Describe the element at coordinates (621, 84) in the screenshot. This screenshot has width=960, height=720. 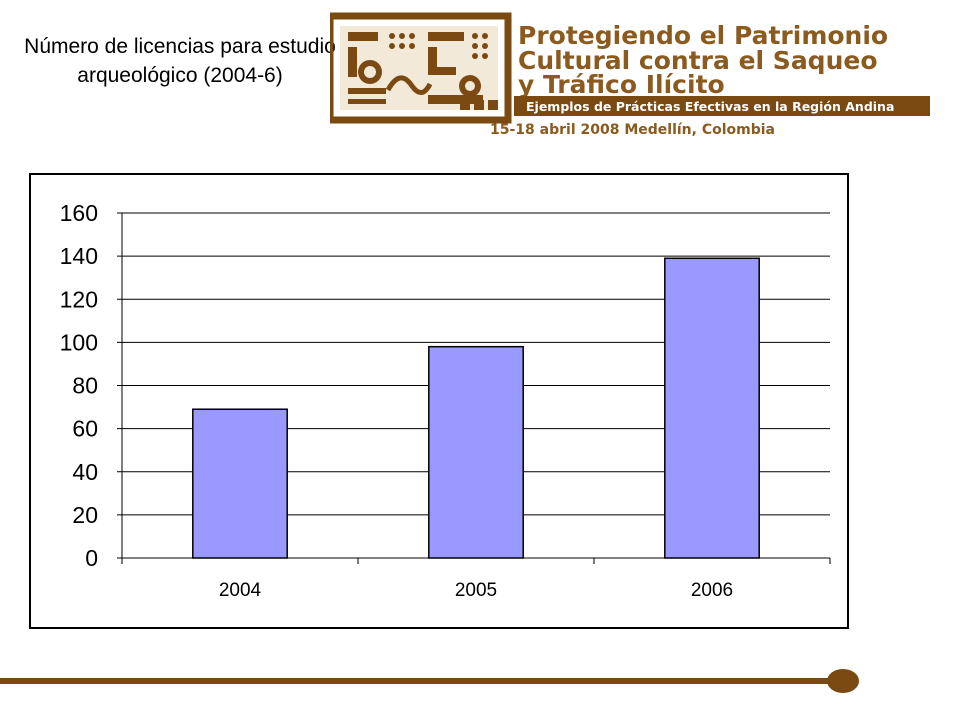
I see `logo-title-line3: y Tráfico Ilícito` at that location.